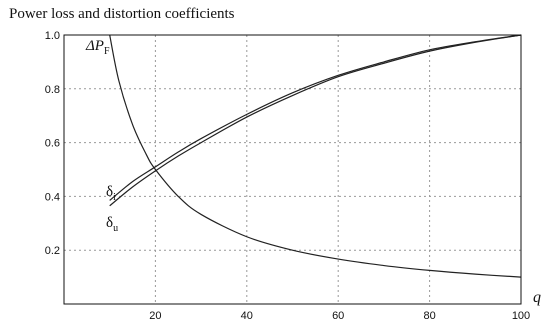 The height and width of the screenshot is (327, 551). I want to click on y-tick-label: 0.6, so click(52, 144).